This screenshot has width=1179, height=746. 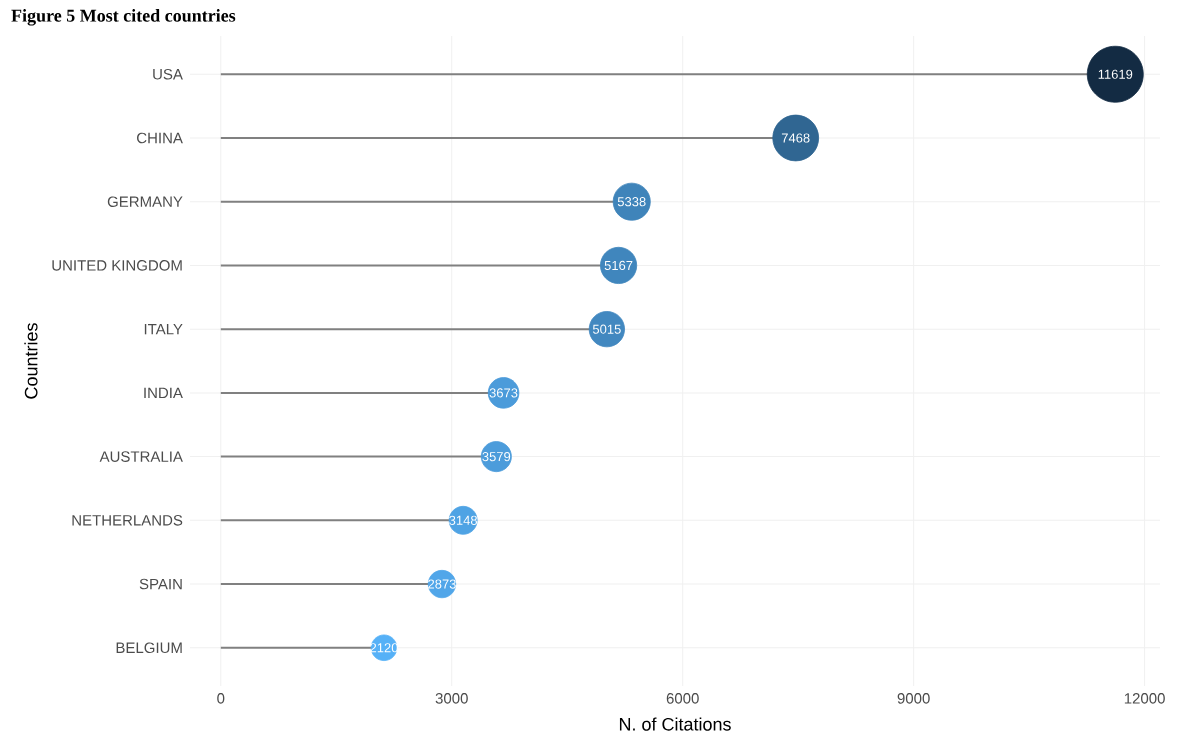 I want to click on y-tick-label: UNITED KINGDOM, so click(x=117, y=265).